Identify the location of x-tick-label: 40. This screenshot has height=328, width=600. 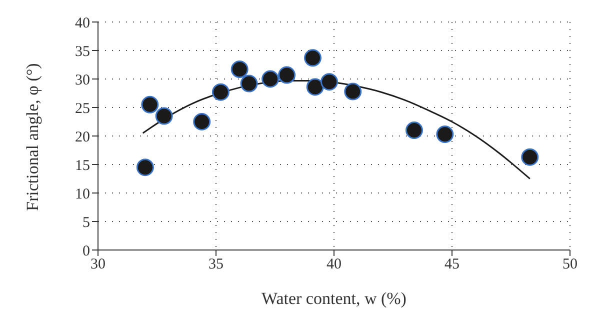
(334, 264).